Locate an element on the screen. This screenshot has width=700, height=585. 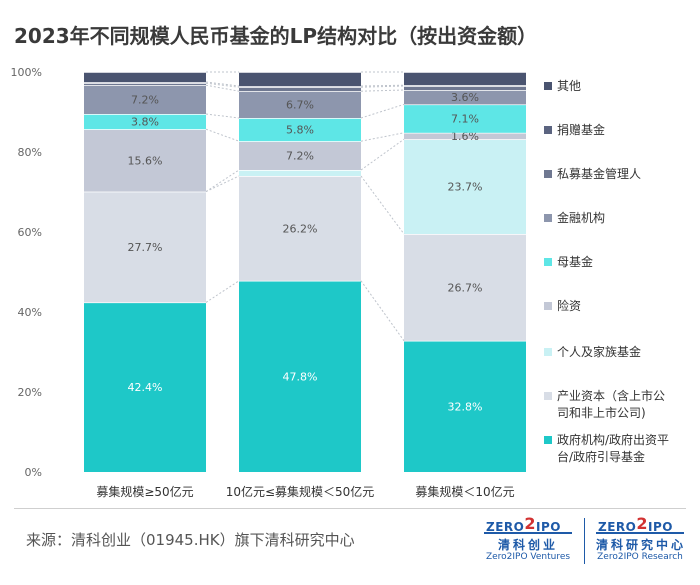
data-label: 26.7% is located at coordinates (465, 287).